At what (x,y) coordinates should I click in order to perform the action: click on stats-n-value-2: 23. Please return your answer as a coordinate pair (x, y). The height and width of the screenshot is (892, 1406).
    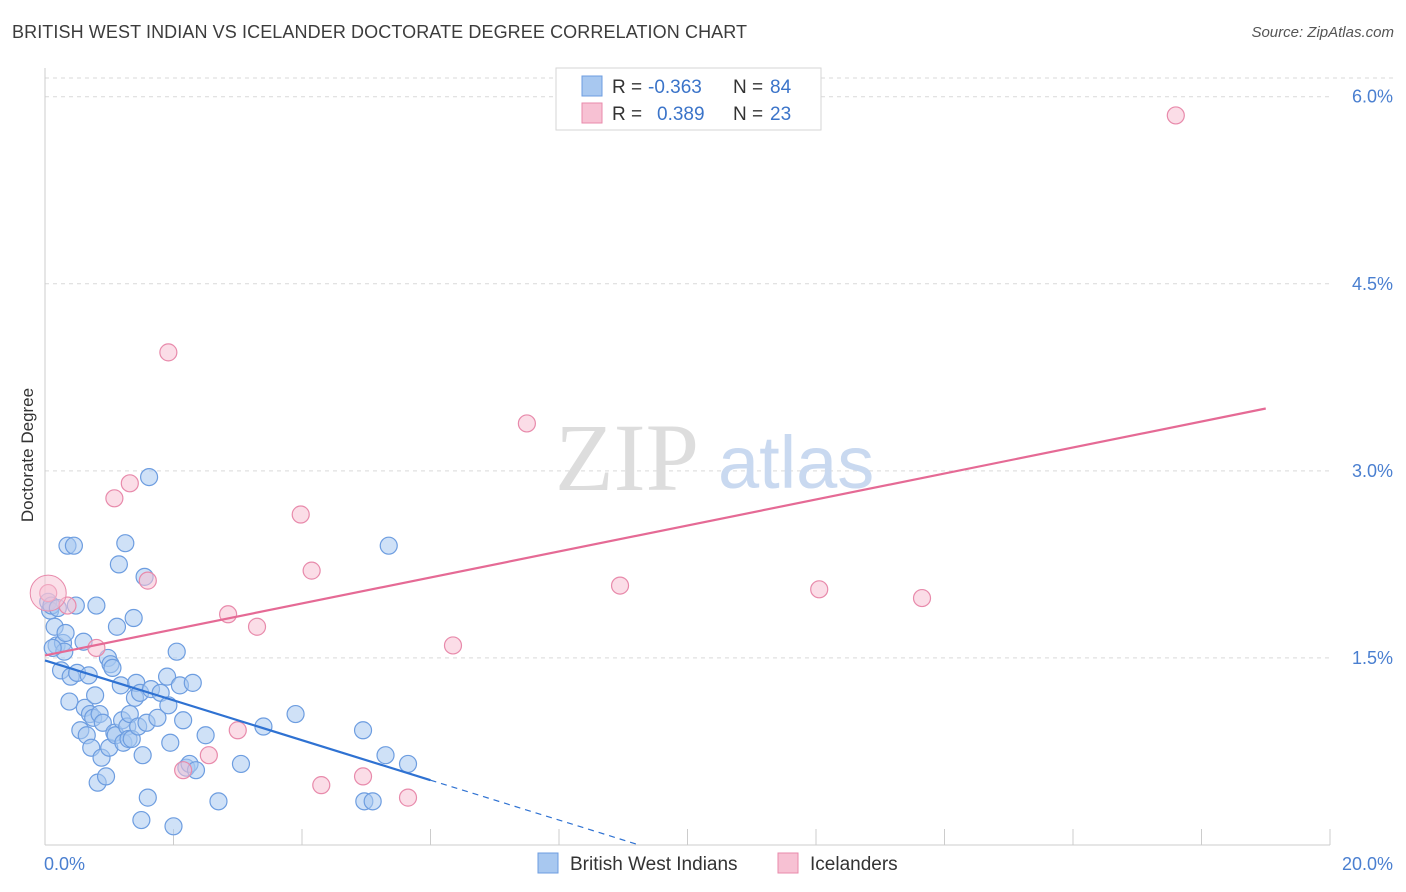
    Looking at the image, I should click on (780, 114).